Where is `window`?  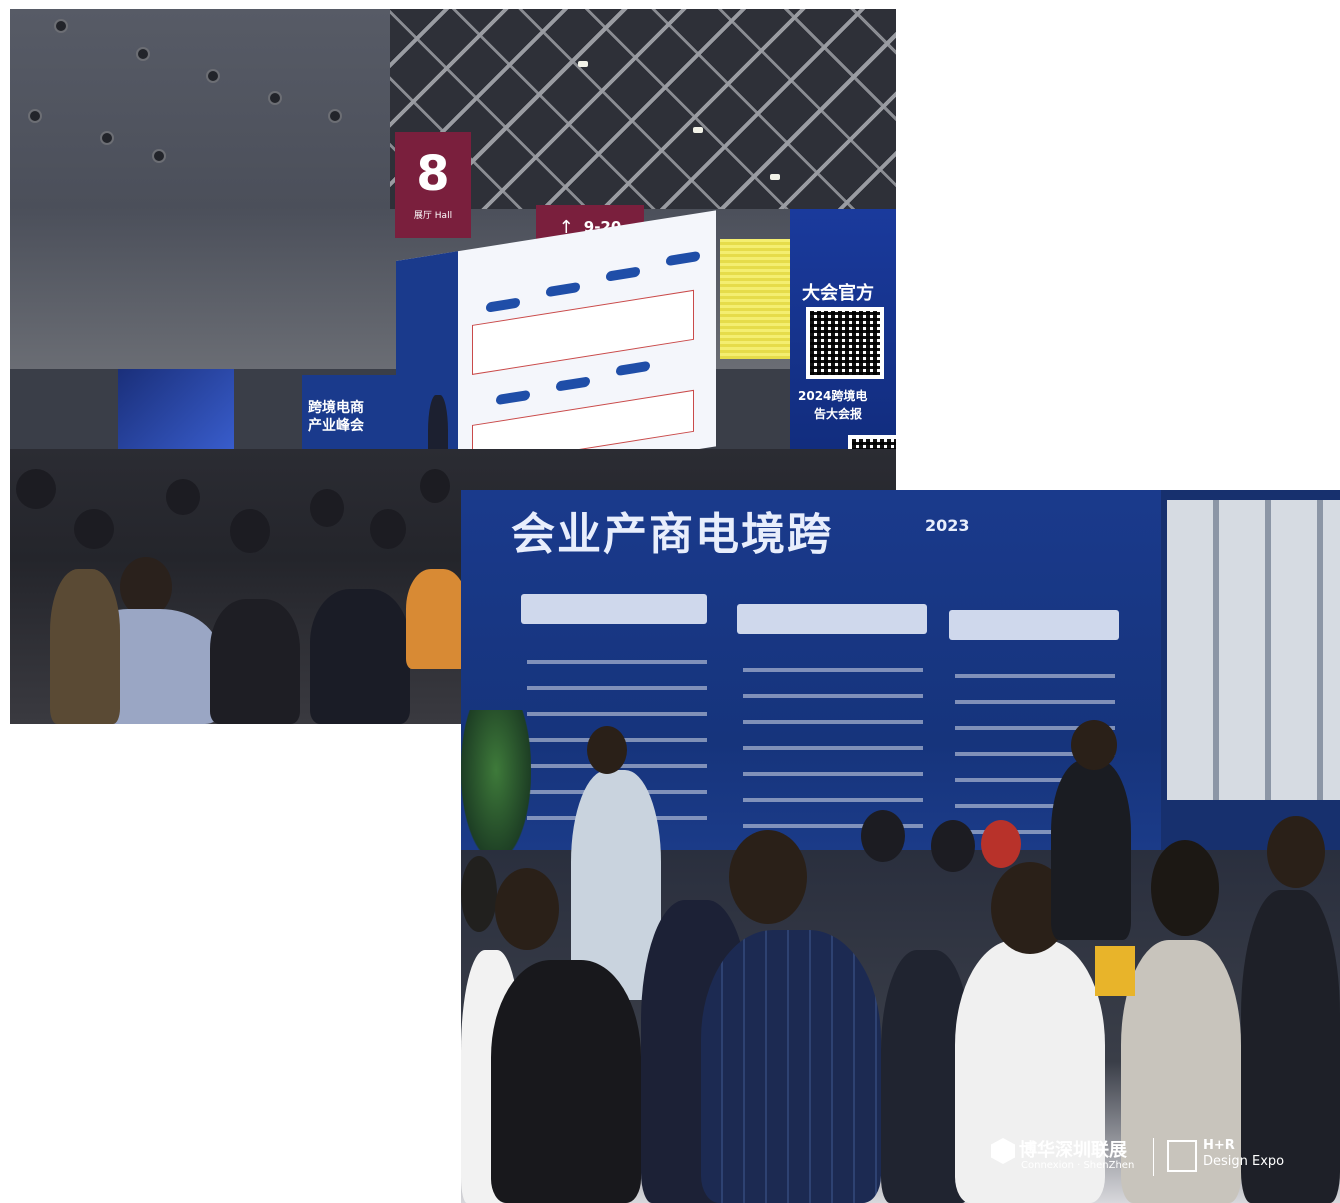
window is located at coordinates (1253, 650).